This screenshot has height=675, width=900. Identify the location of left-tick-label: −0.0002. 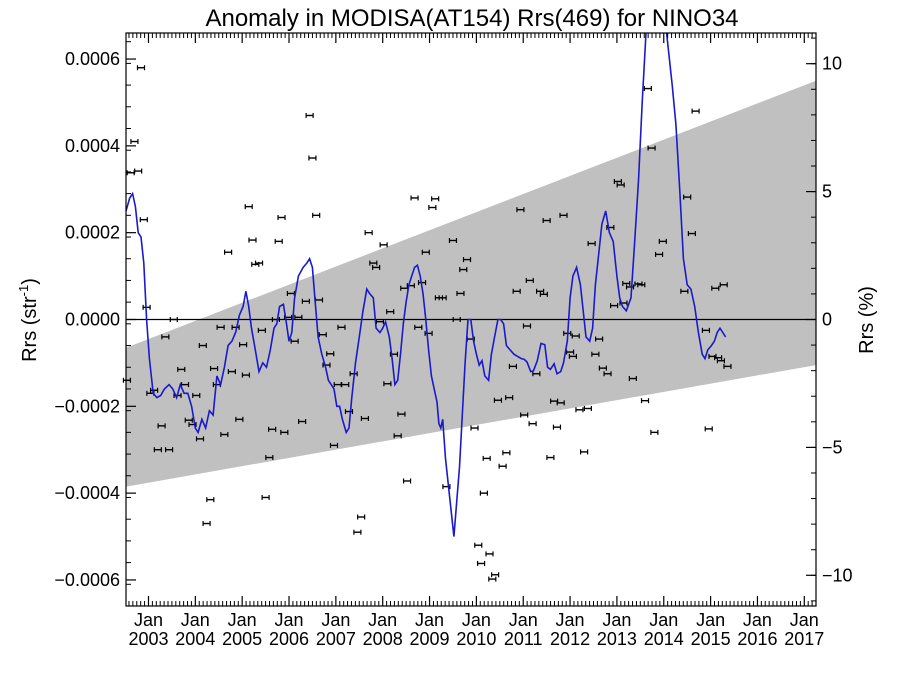
(87, 406).